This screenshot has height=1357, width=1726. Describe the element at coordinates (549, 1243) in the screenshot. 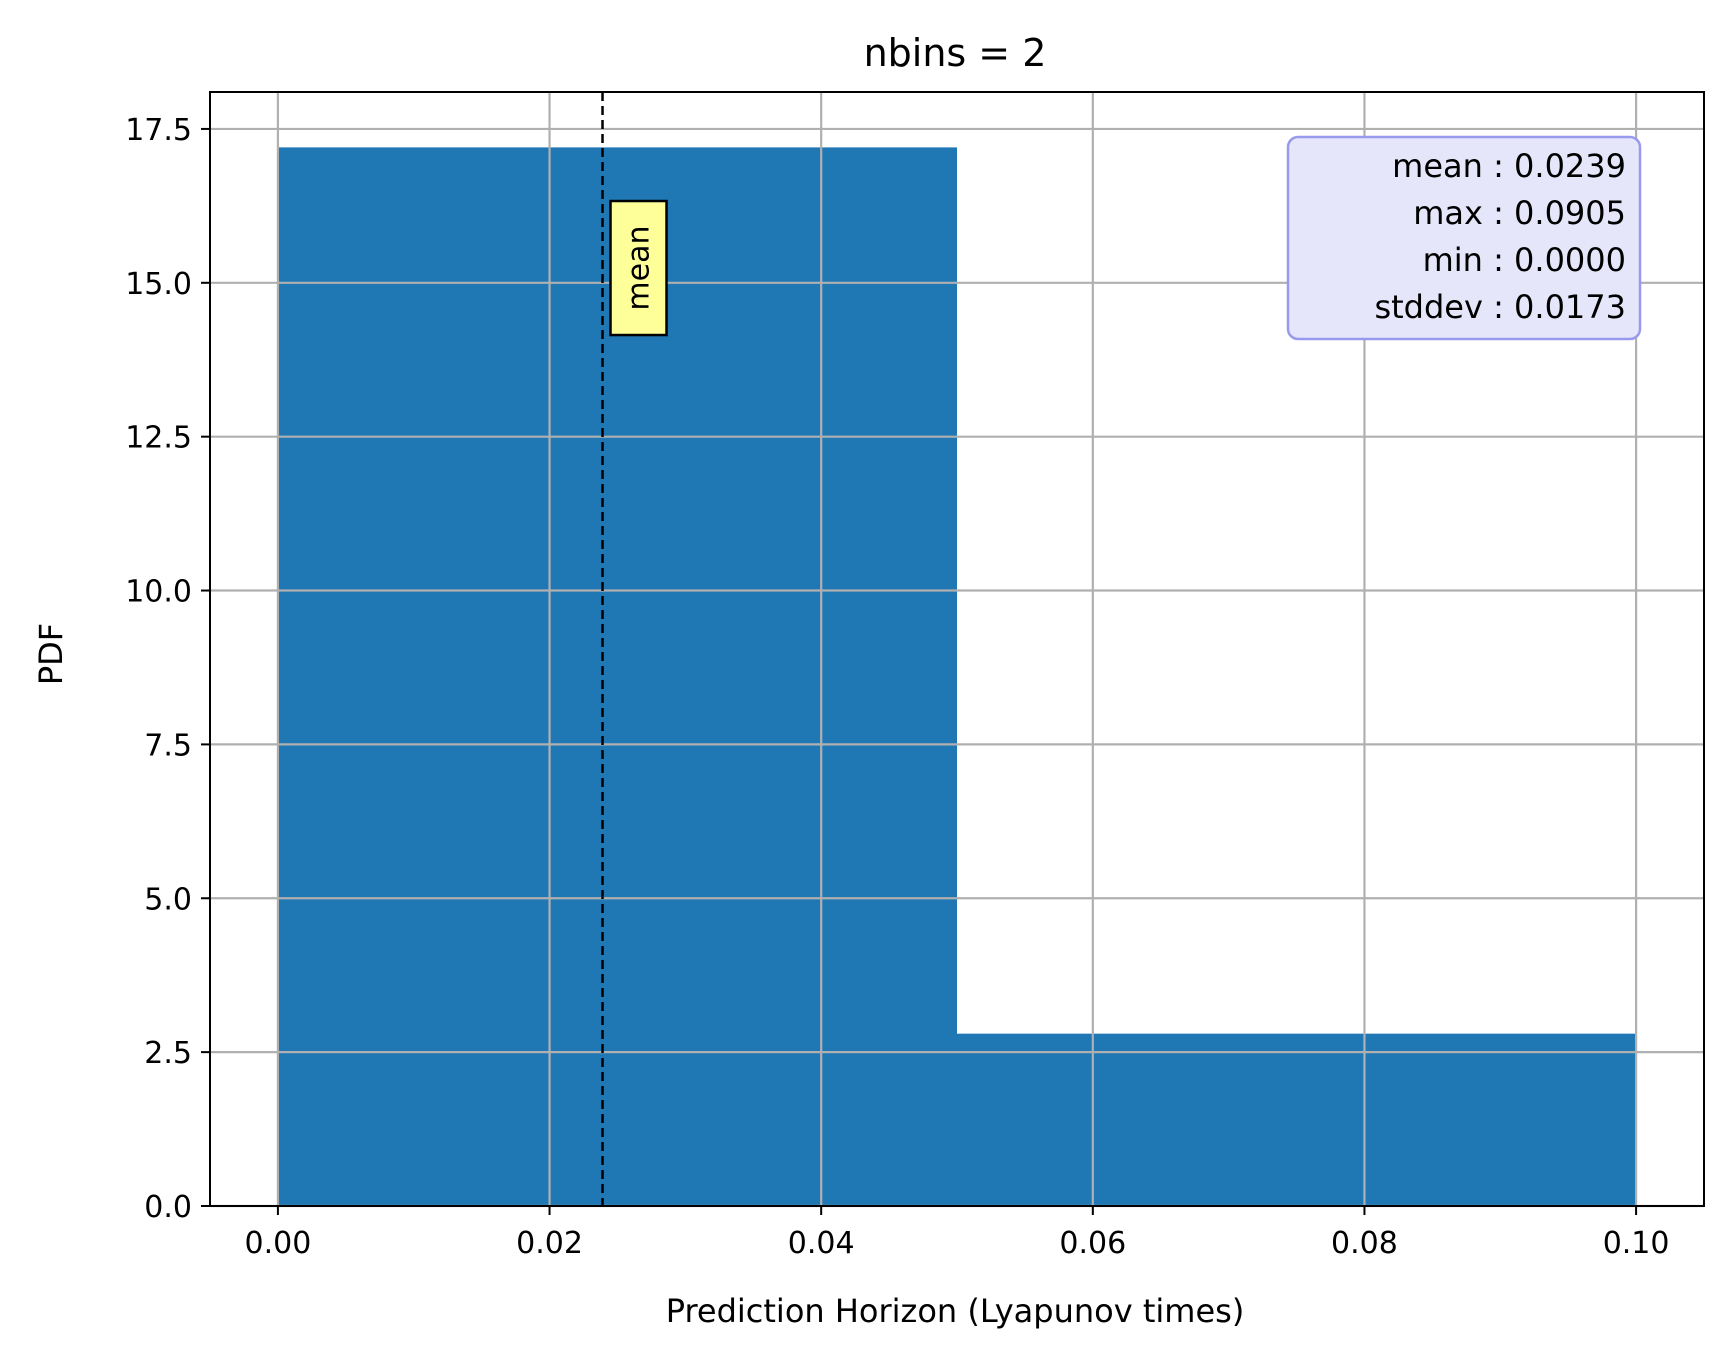

I see `x-tick-label: 0.02` at that location.